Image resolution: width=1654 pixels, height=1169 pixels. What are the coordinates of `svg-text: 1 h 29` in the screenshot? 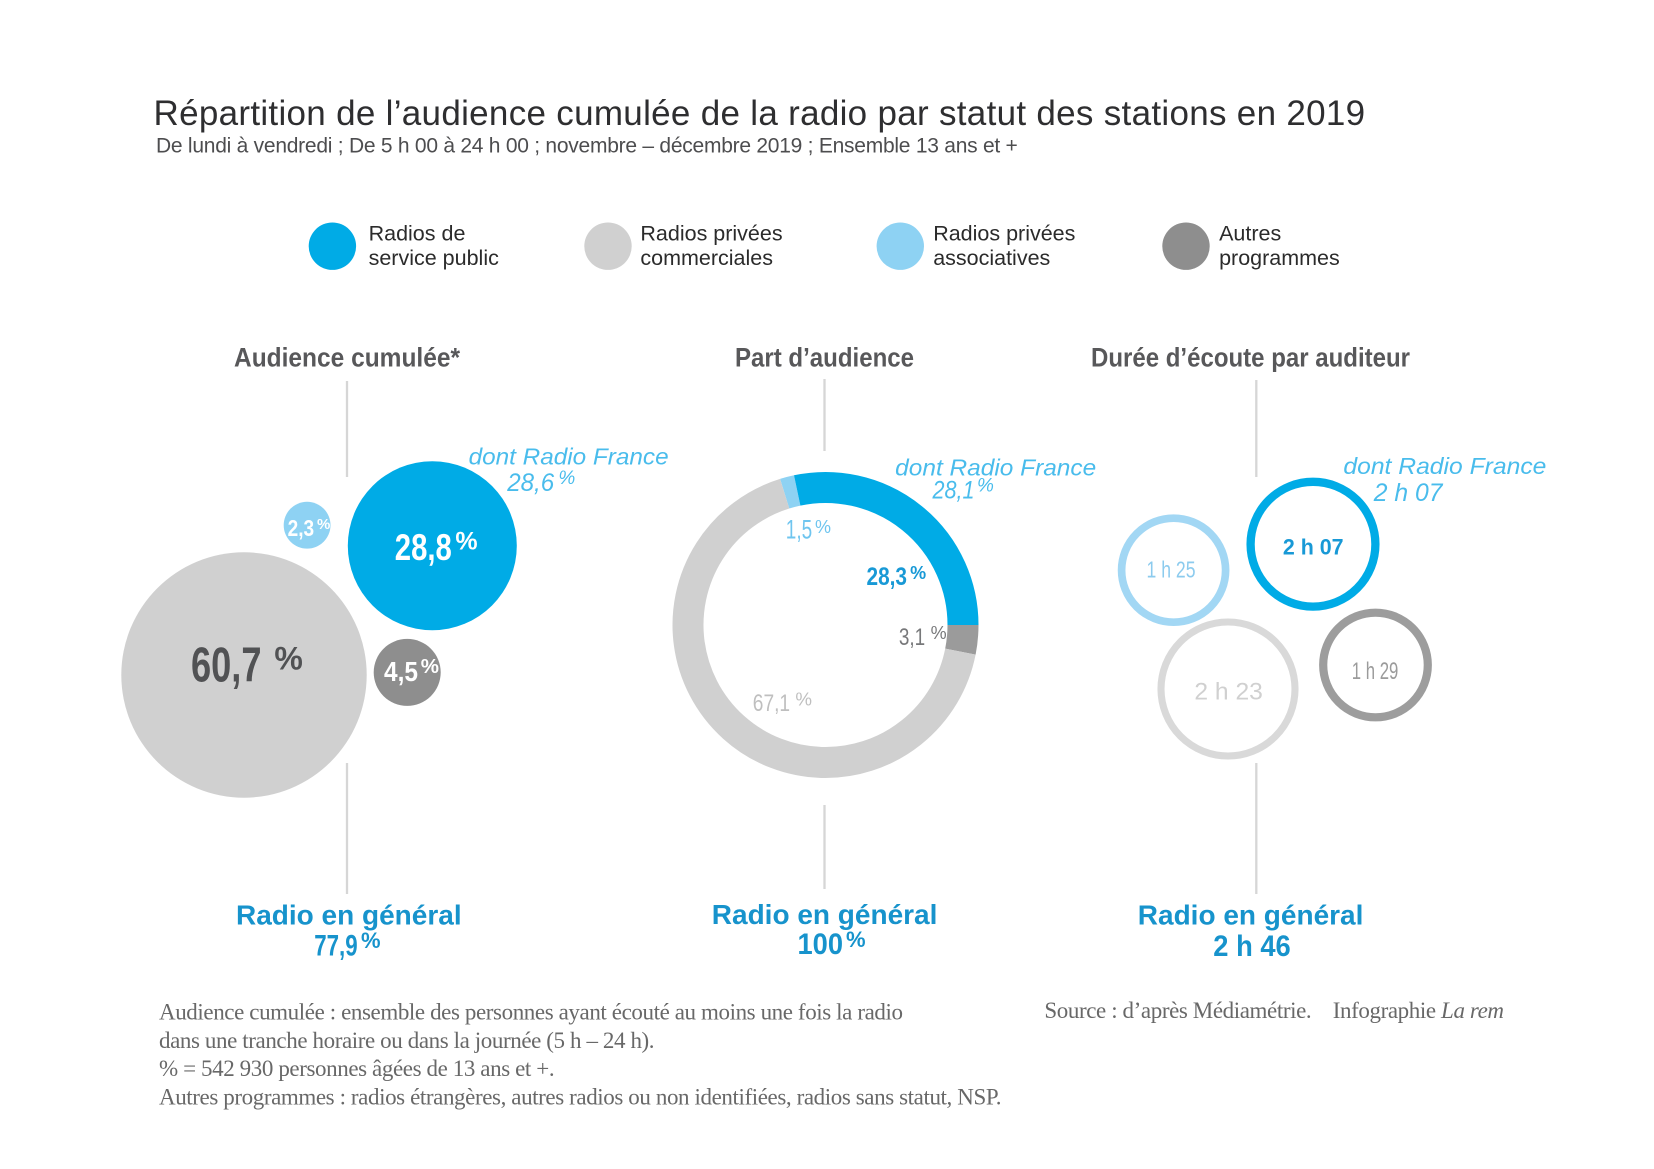 It's located at (1375, 671).